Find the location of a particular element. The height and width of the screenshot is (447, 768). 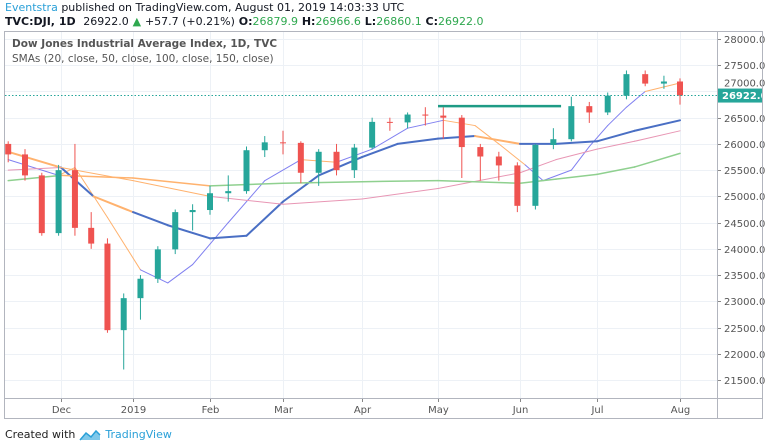

y-tick-label: 21500.0 is located at coordinates (744, 381).